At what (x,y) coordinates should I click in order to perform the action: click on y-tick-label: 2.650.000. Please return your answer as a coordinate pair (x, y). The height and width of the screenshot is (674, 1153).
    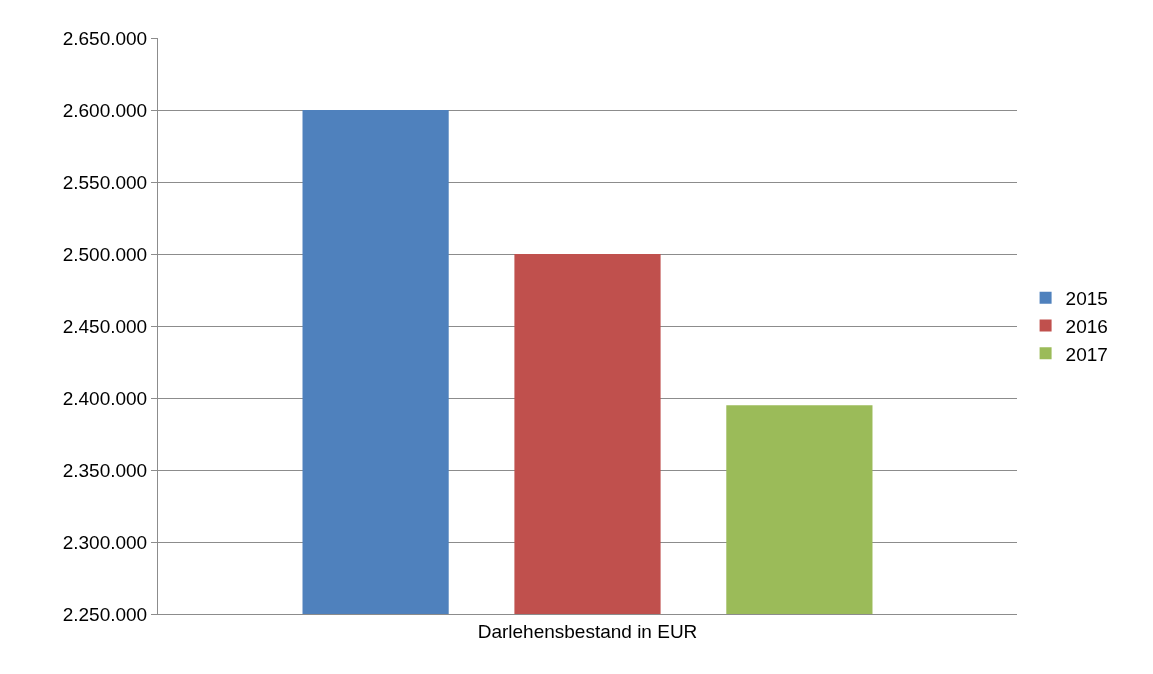
    Looking at the image, I should click on (105, 38).